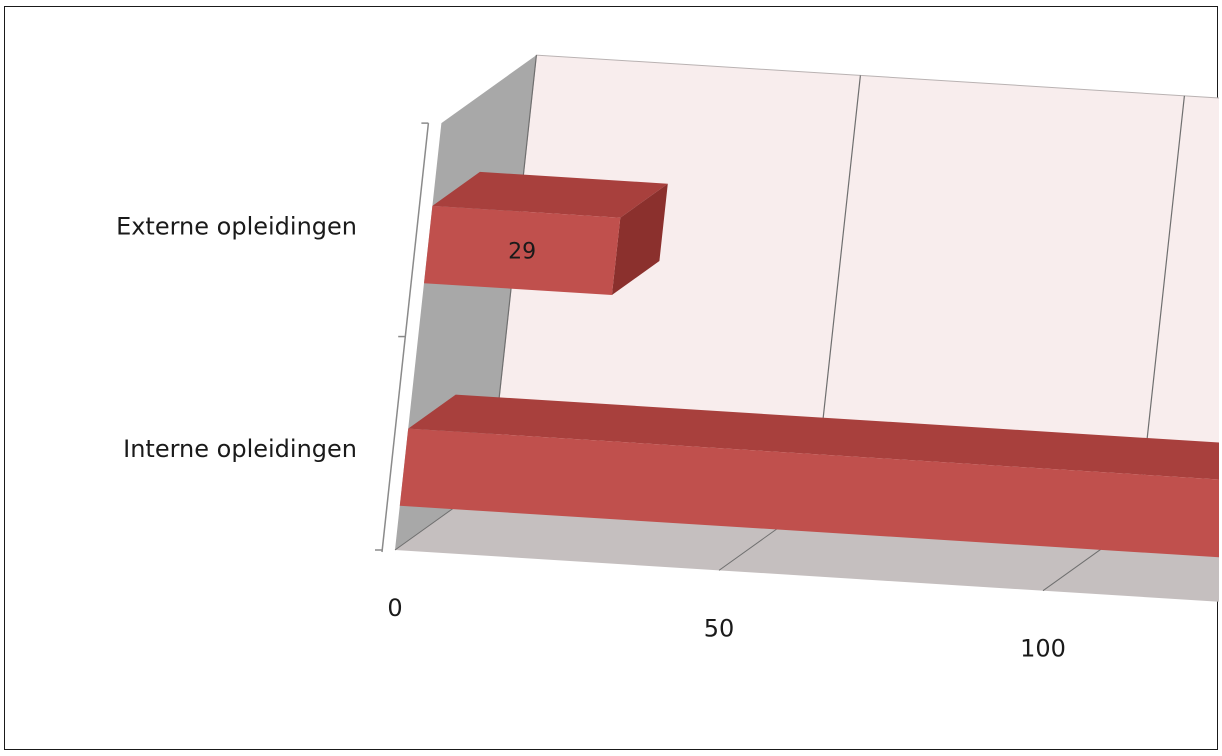 This screenshot has height=756, width=1222. I want to click on bar-externe-front, so click(522, 250).